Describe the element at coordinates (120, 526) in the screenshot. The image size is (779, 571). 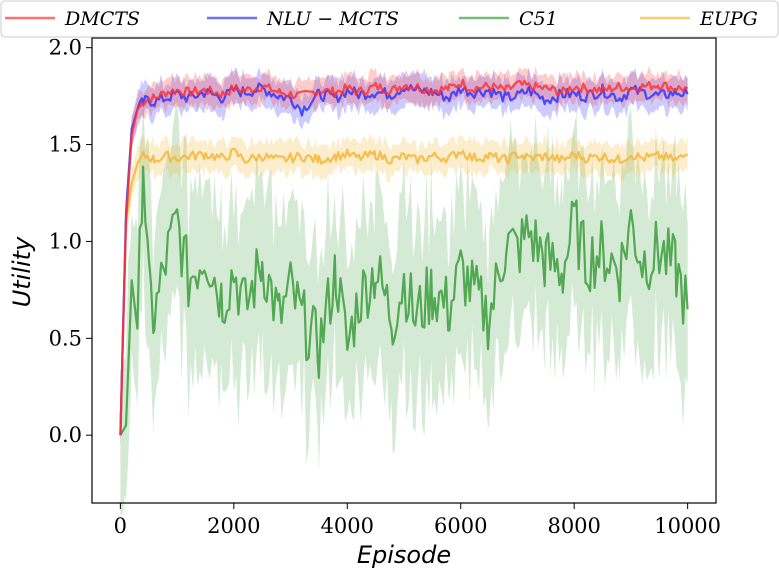
I see `x-tick-label: 0` at that location.